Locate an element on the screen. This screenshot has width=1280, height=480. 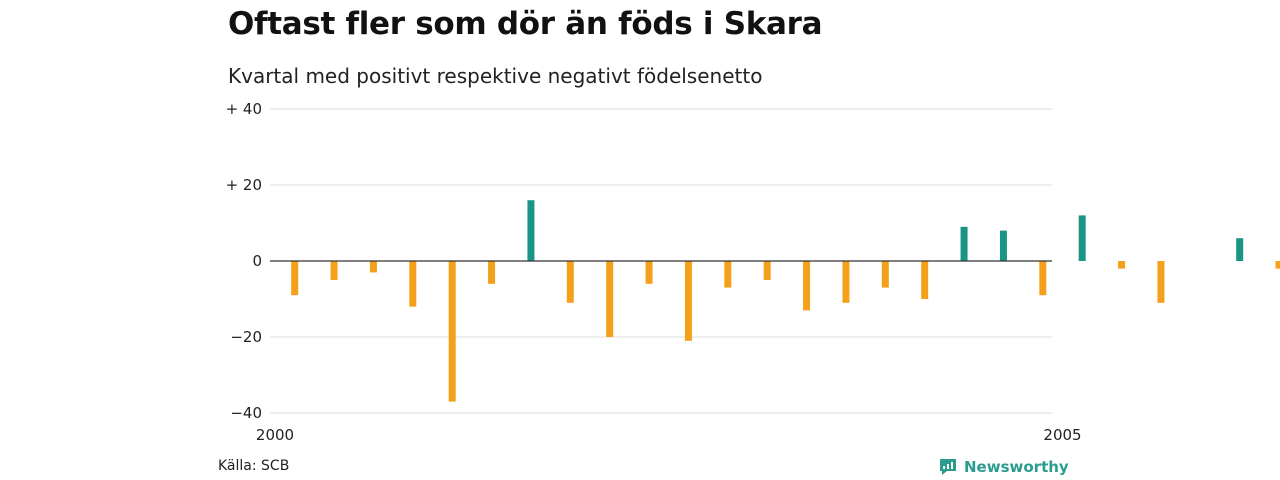
brand-logo: Newsworthy is located at coordinates (1003, 467).